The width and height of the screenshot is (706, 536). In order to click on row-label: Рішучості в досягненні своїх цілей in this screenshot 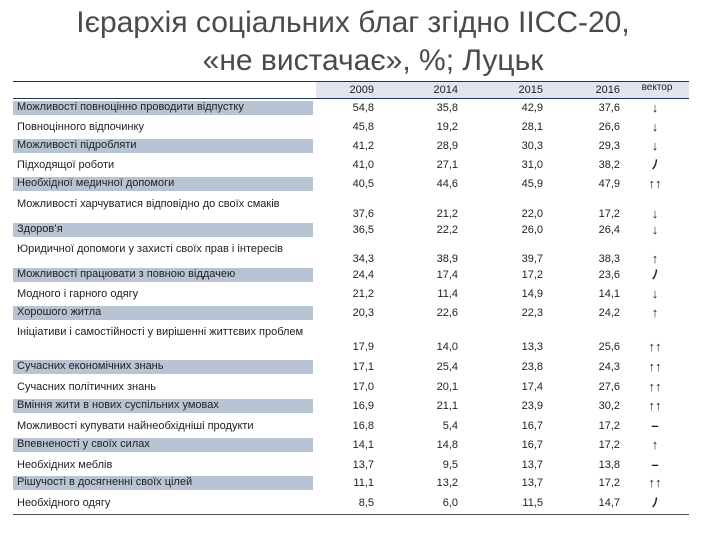, I will do `click(163, 483)`.